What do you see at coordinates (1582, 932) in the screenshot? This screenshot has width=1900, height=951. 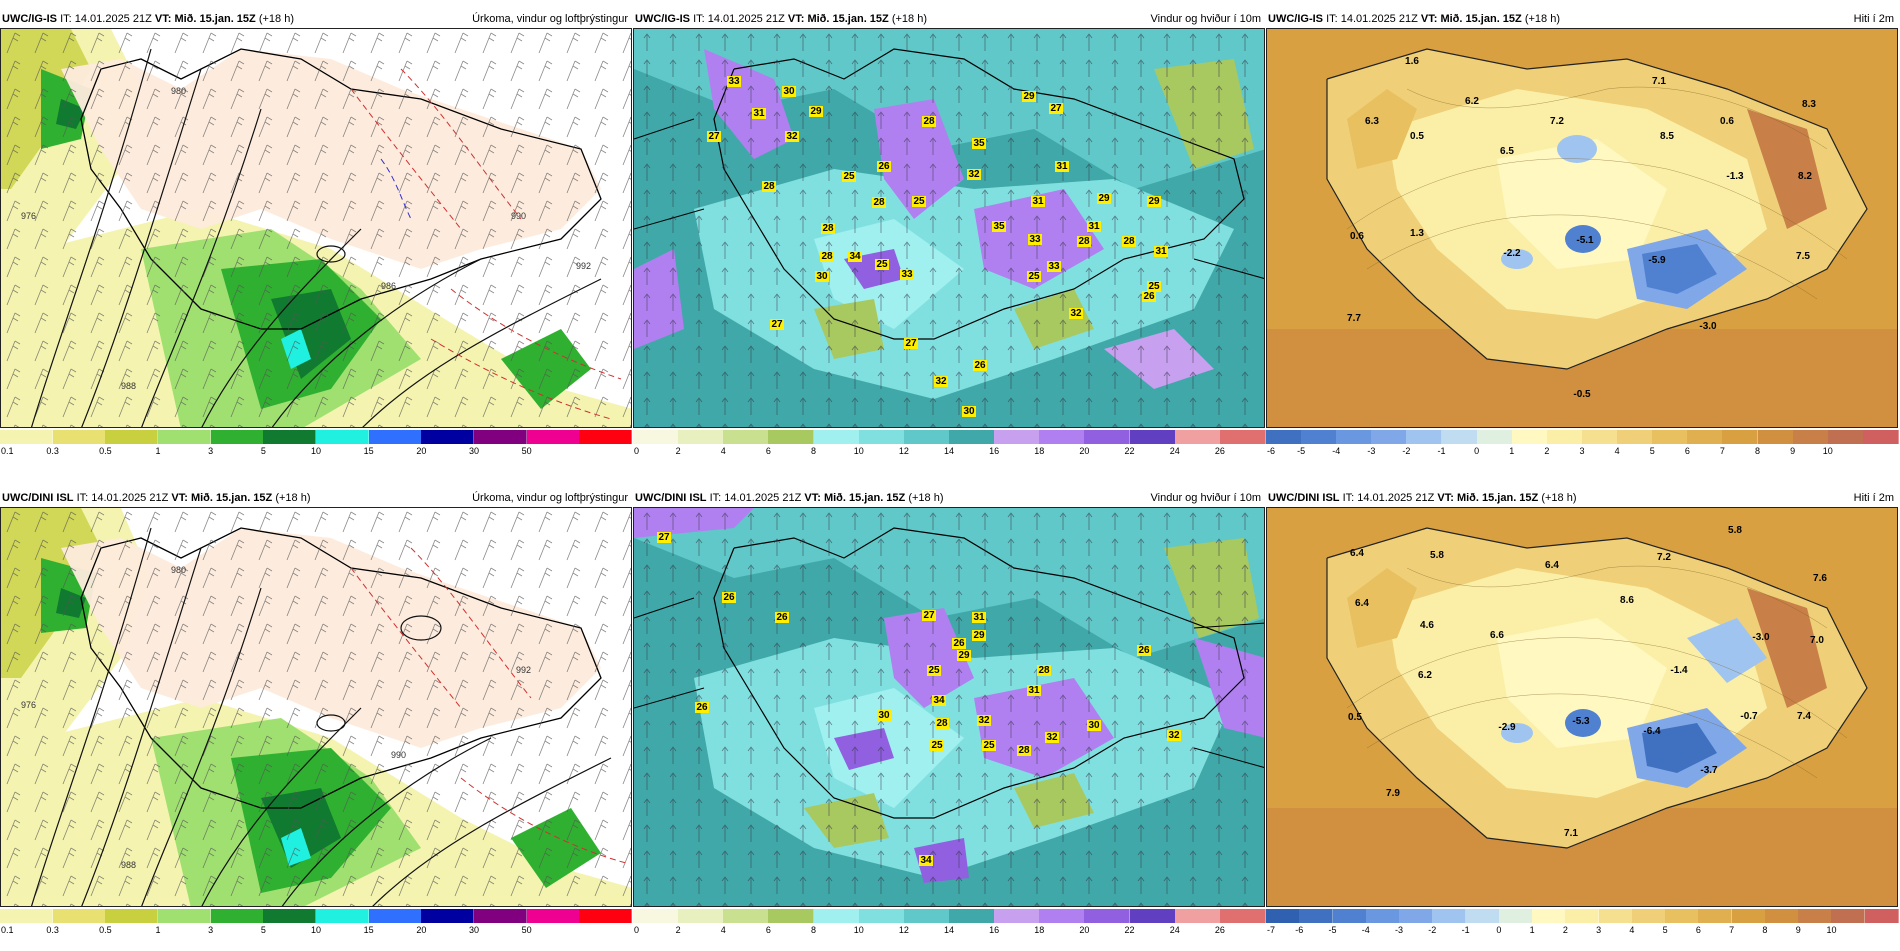 I see `temp-colorbar-ticks: -7 -6 -5 -4 -3 -2 -1 0 1 2 3 4 5 6 7 8 9 10` at bounding box center [1582, 932].